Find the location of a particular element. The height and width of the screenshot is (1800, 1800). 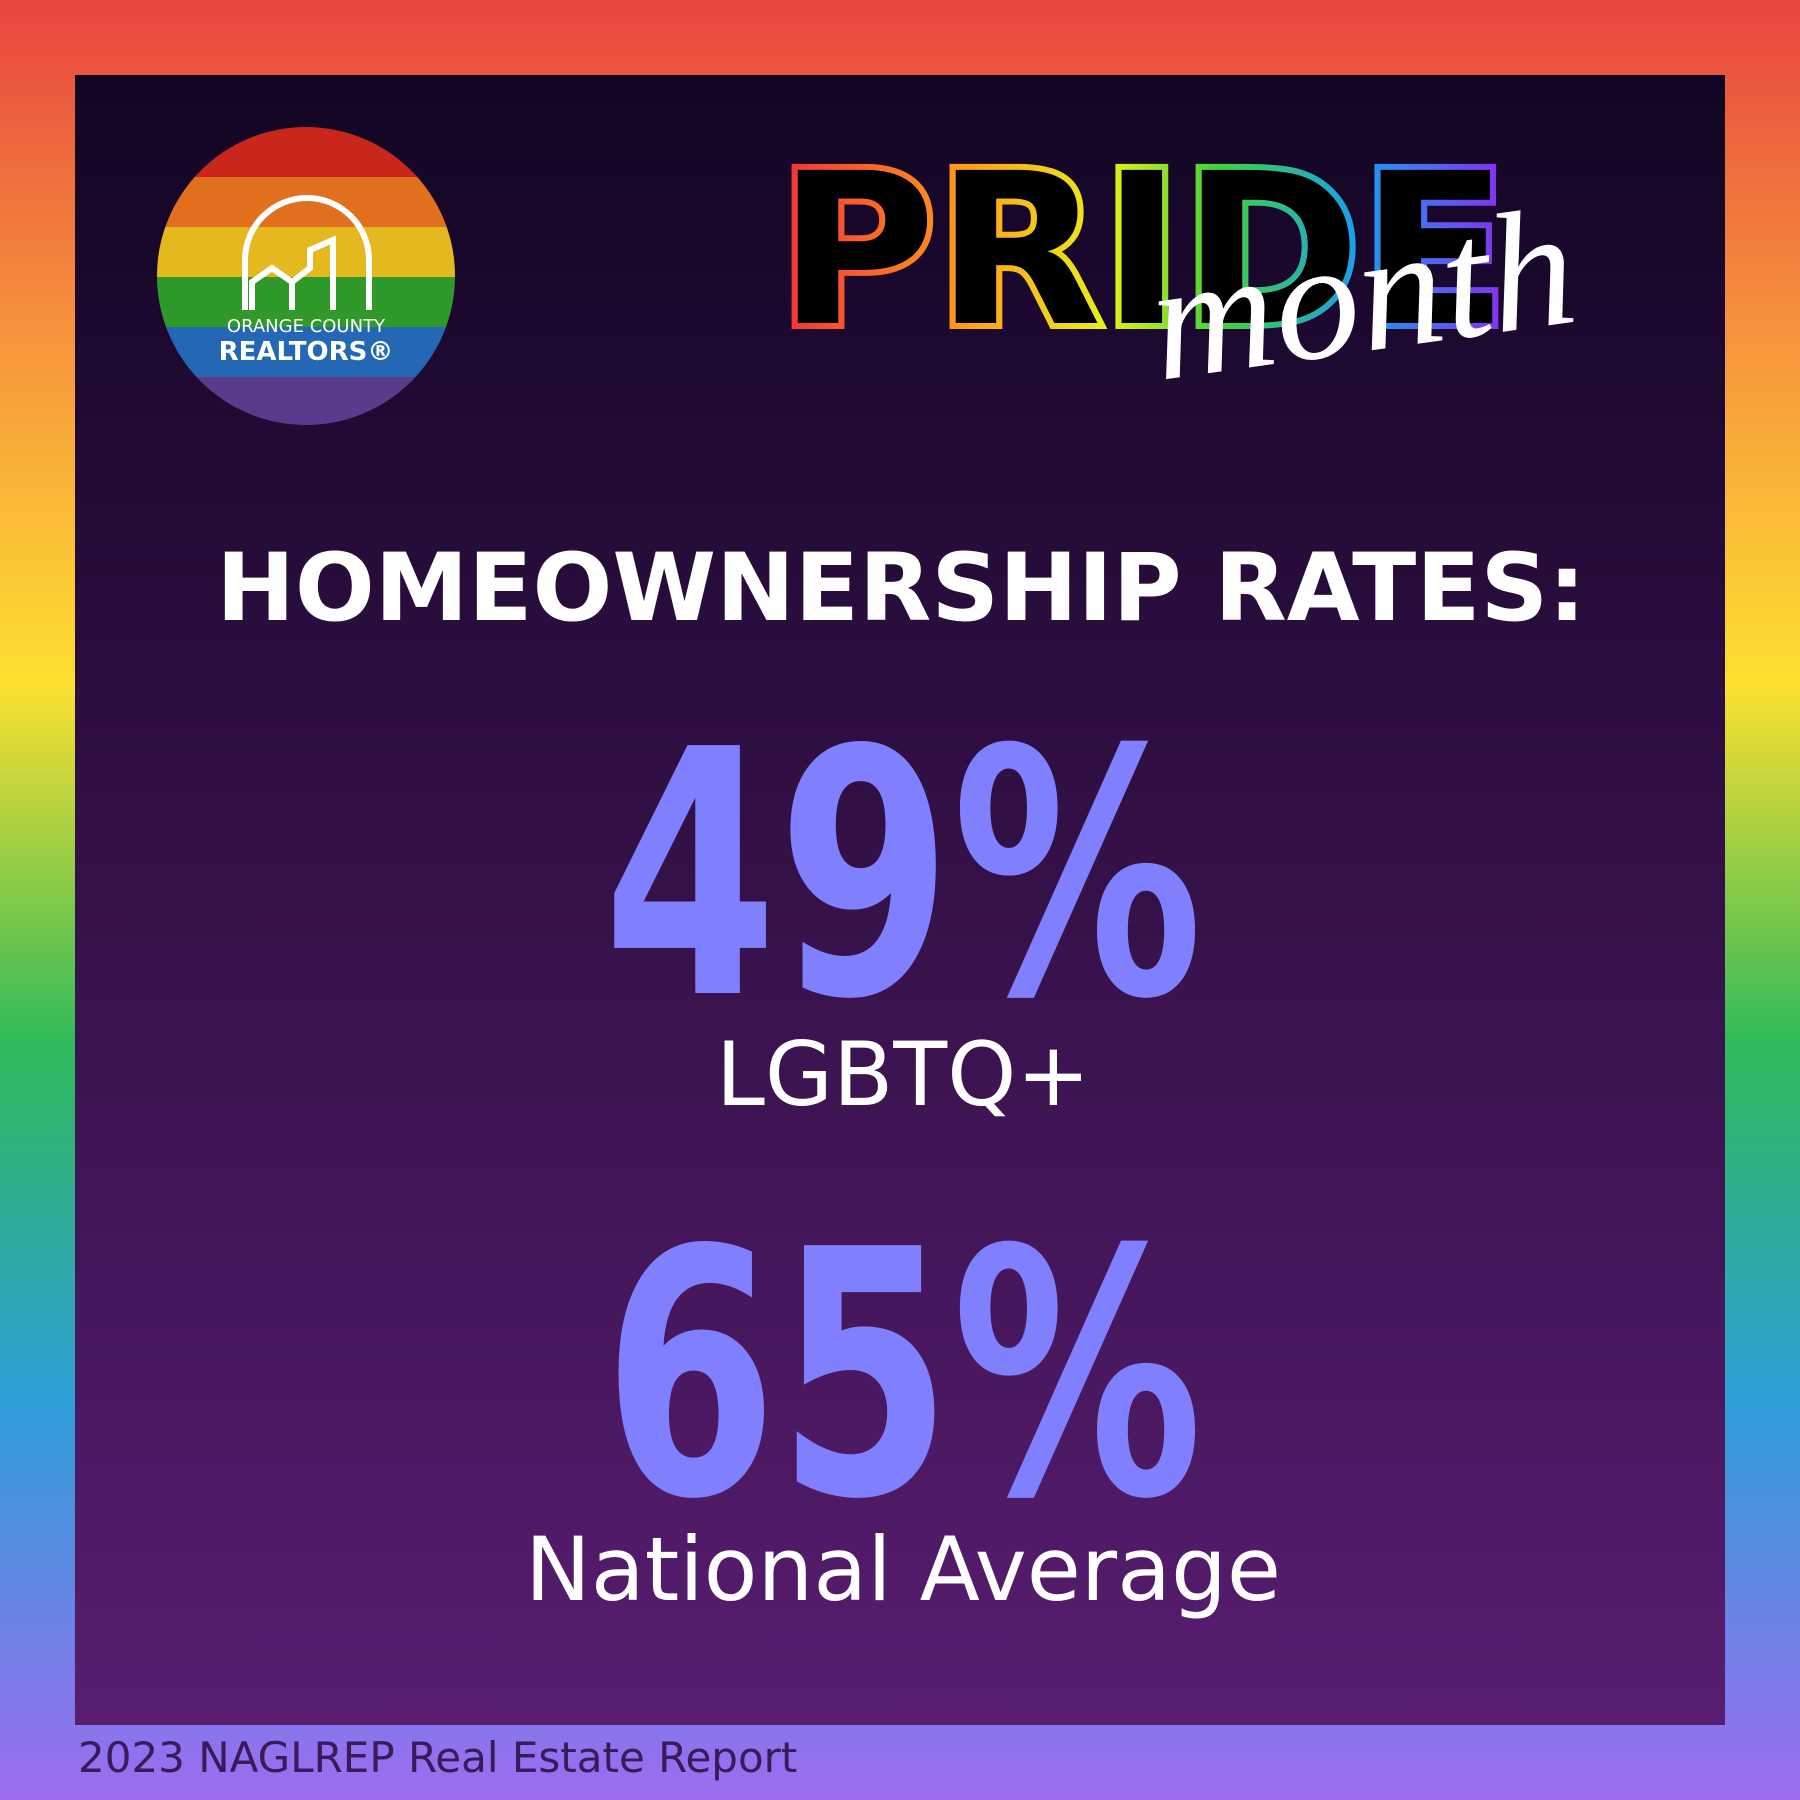

stat-label: National Average is located at coordinates (903, 1569).